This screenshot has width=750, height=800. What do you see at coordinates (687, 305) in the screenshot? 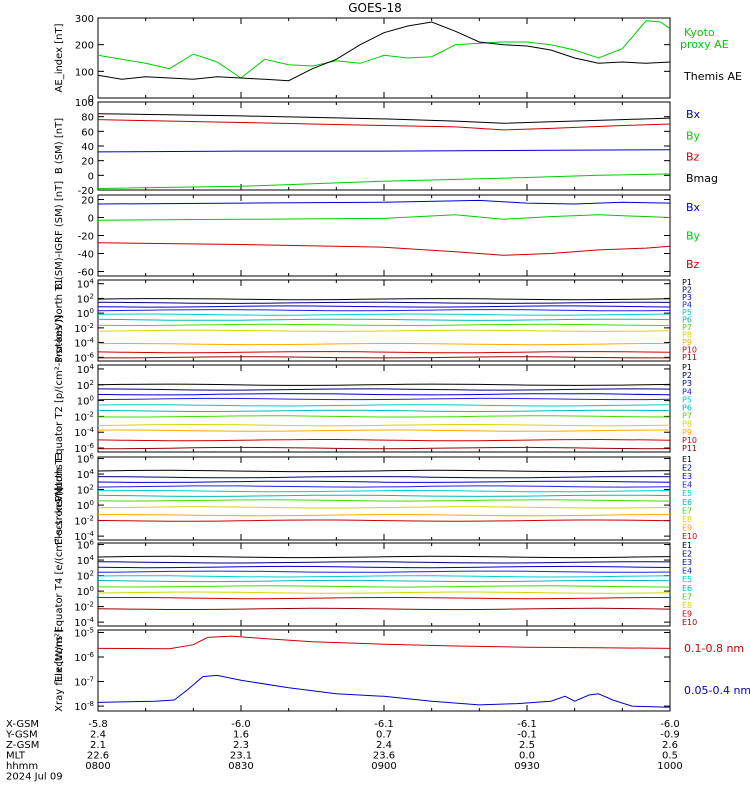
I see `legend-entry: P4` at bounding box center [687, 305].